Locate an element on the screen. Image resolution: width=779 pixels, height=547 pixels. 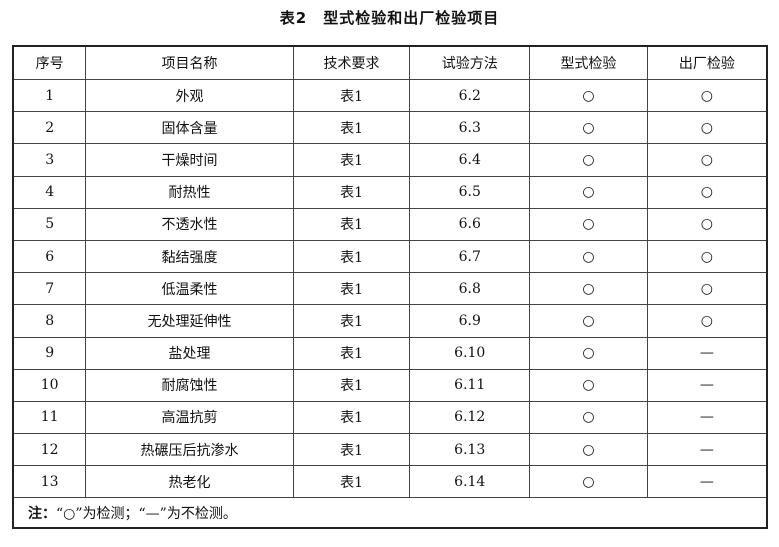
table-row: 5 不透水性 表1 6.6 ○ ○ is located at coordinates (390, 224).